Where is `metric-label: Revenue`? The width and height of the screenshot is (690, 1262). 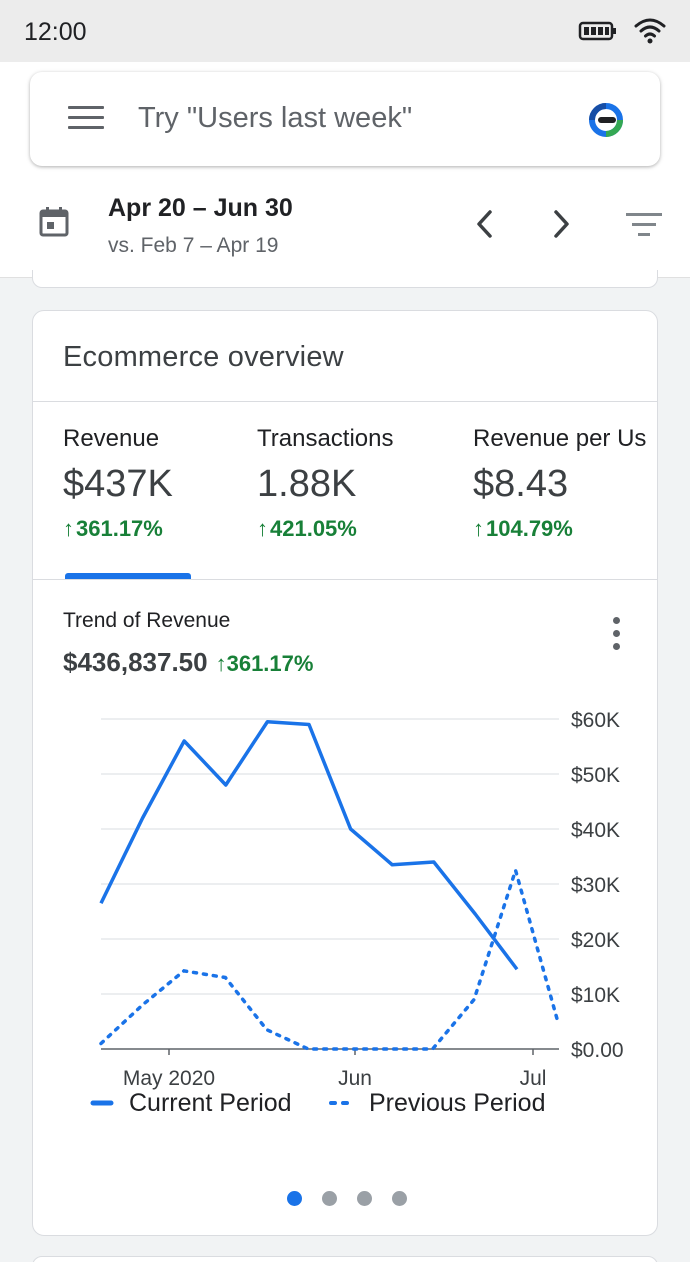 metric-label: Revenue is located at coordinates (111, 438).